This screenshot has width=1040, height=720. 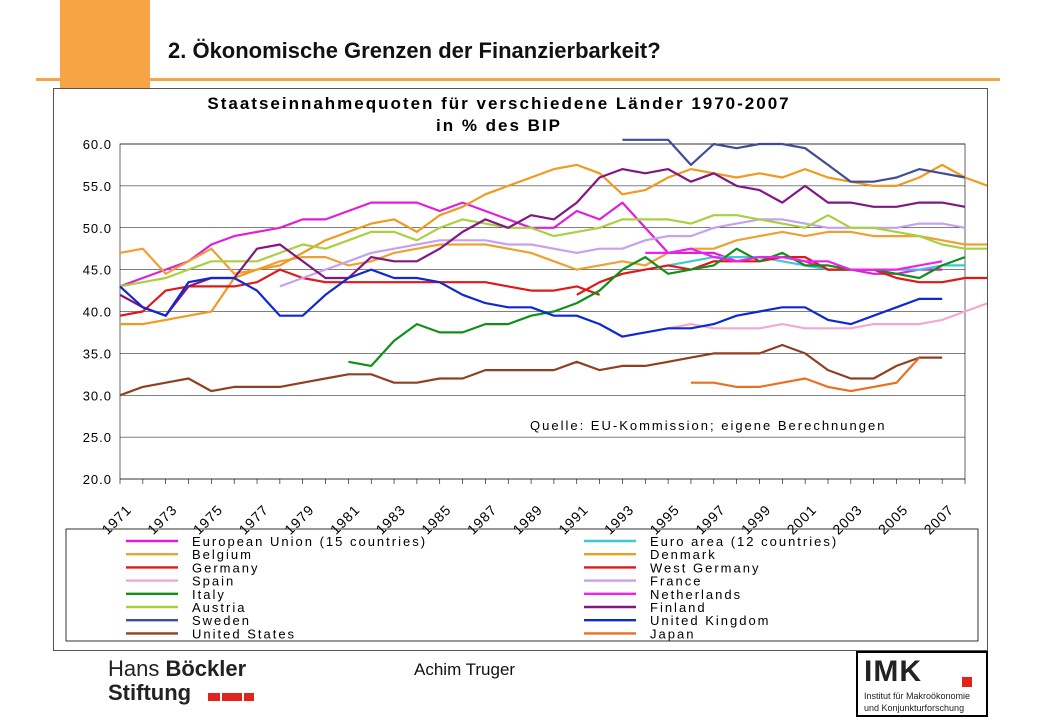 What do you see at coordinates (914, 708) in the screenshot?
I see `imk-sub2: und Konjunkturforschung` at bounding box center [914, 708].